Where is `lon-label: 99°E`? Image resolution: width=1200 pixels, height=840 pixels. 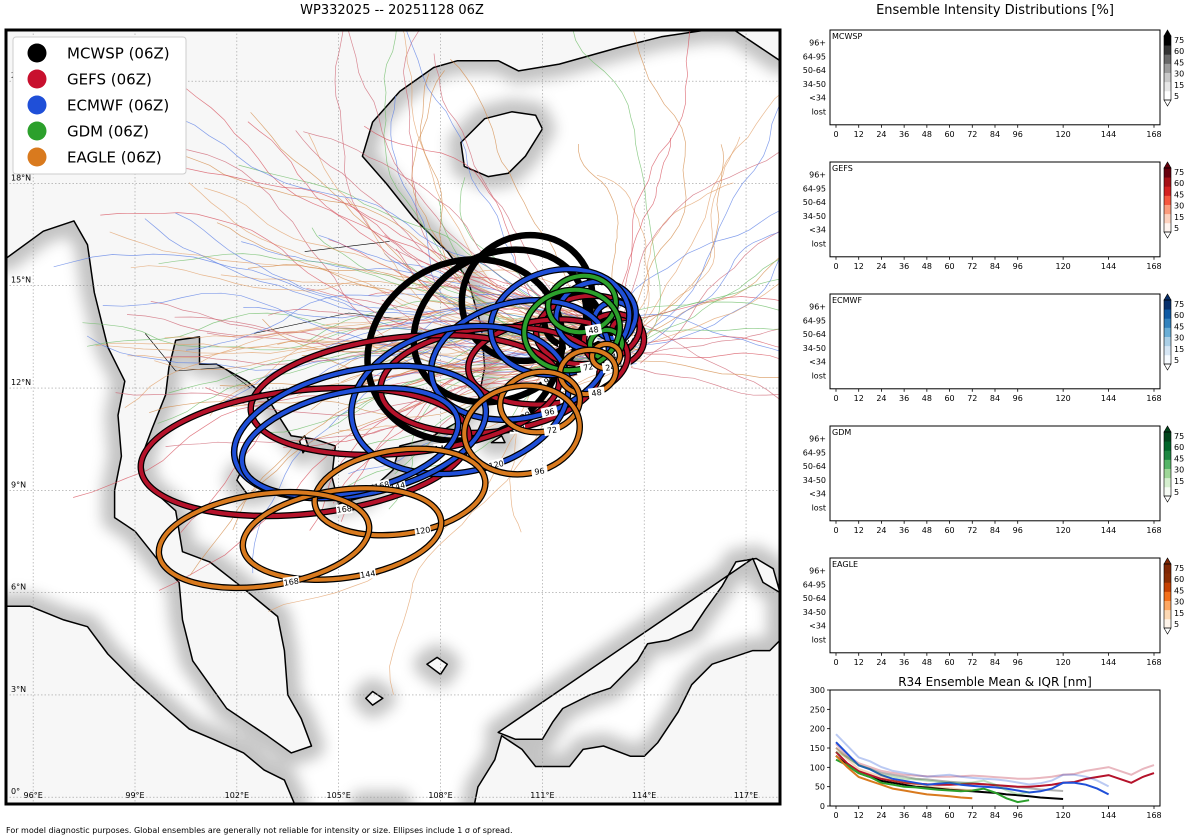 lon-label: 99°E is located at coordinates (134, 795).